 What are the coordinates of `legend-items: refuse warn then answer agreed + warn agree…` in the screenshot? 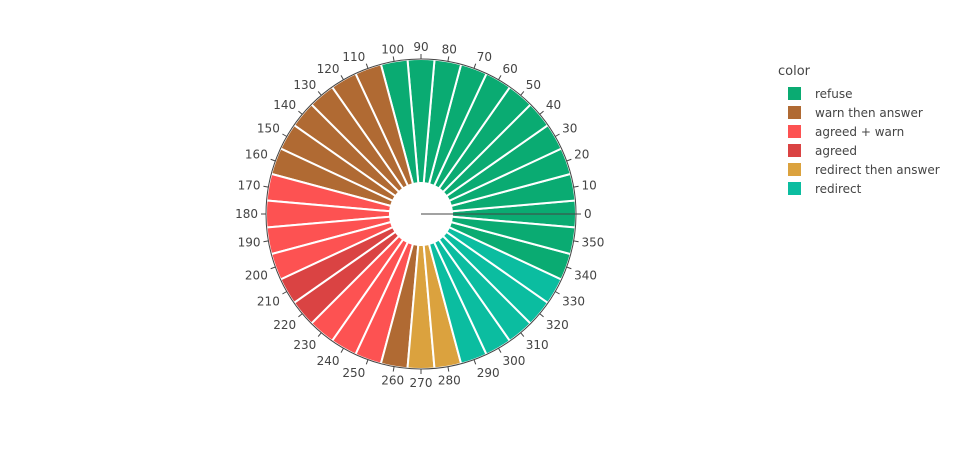 It's located at (859, 141).